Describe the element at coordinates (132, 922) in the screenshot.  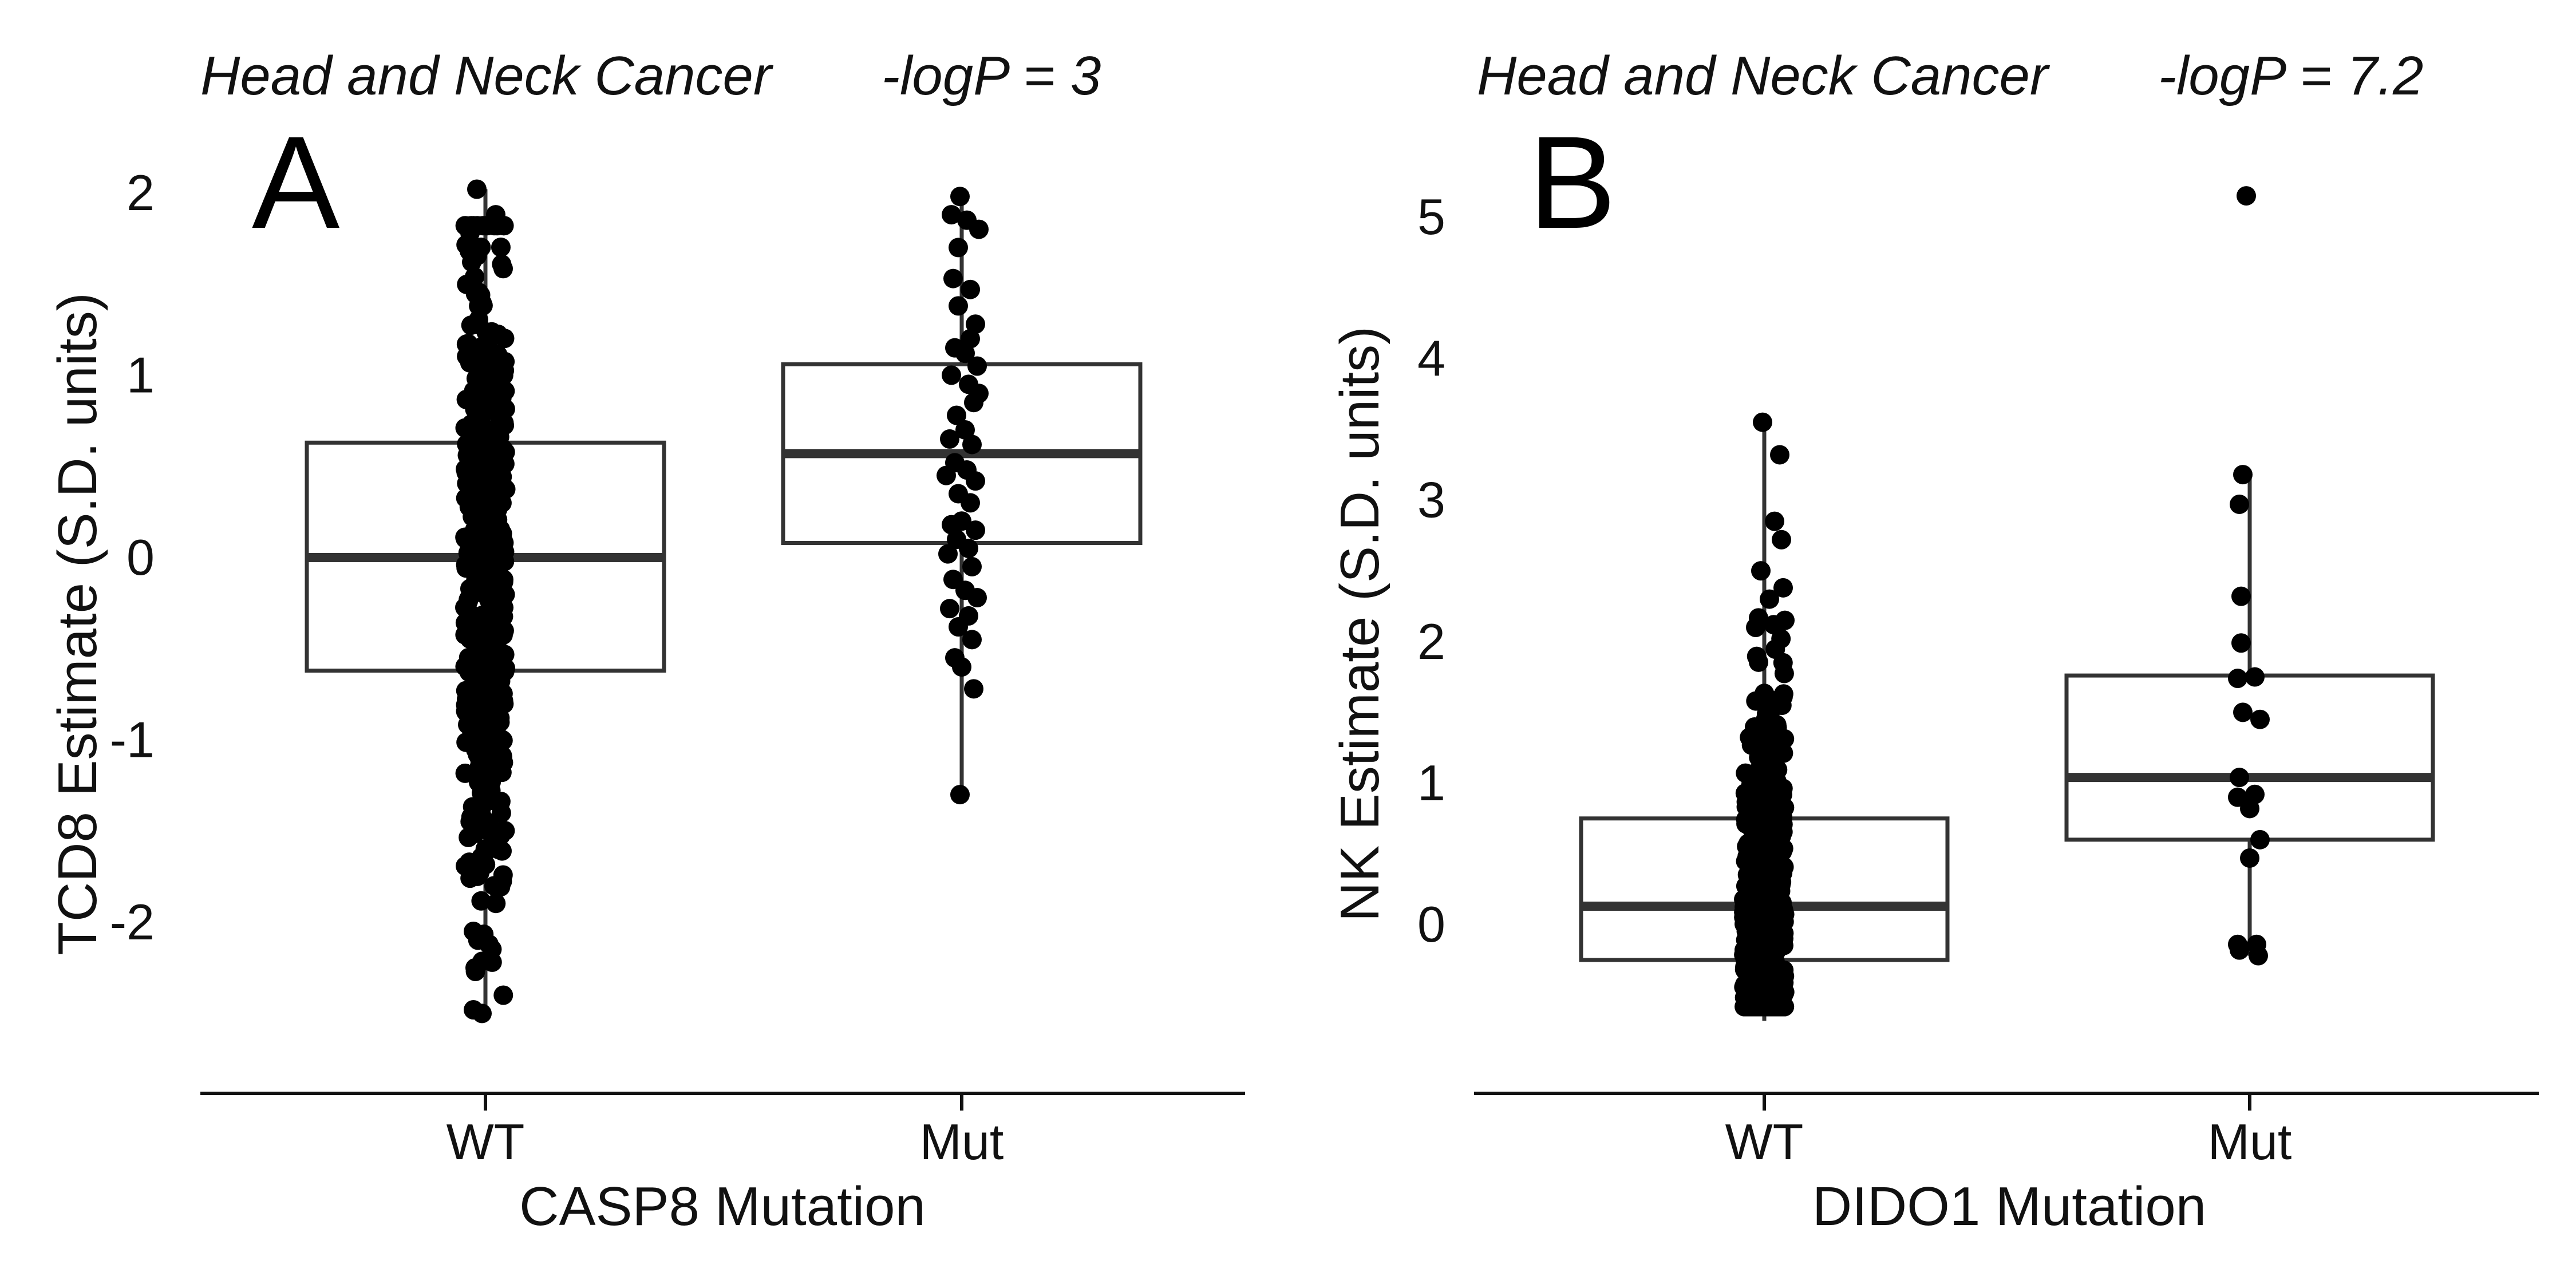
I see `y-tick-label: -2` at that location.